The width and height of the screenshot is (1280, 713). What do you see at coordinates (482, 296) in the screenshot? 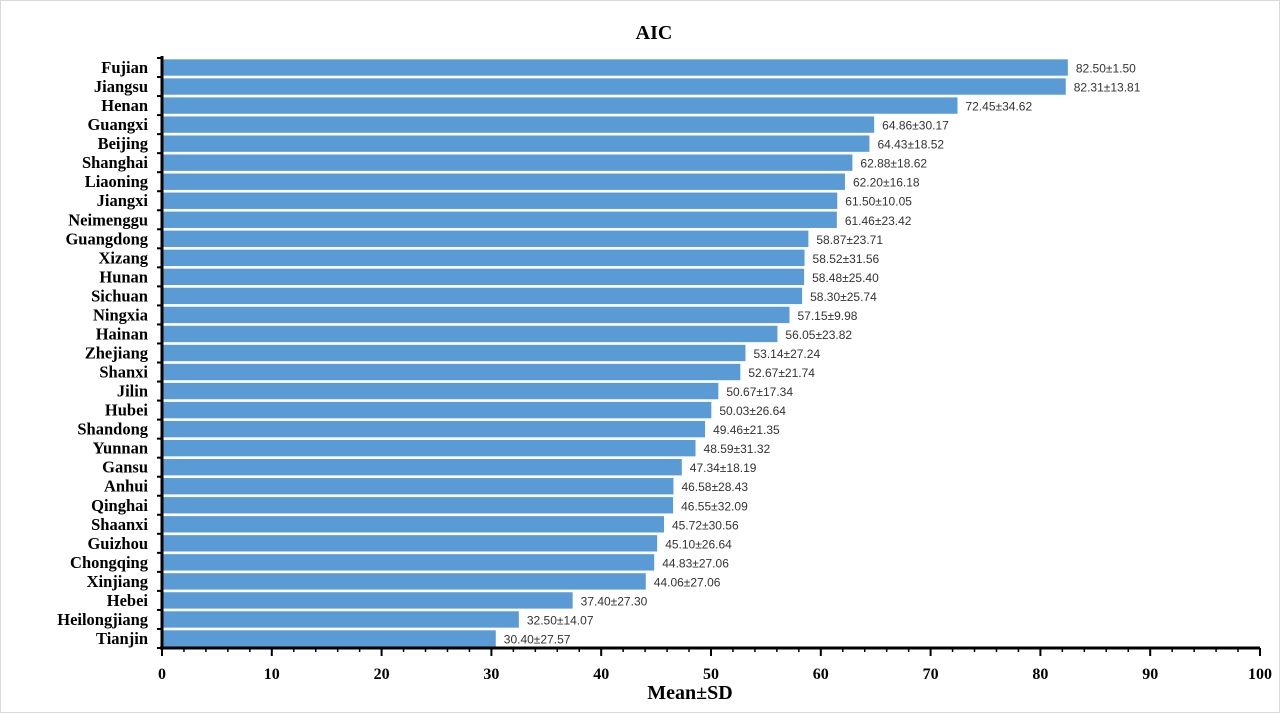
I see `bar-sichuan` at bounding box center [482, 296].